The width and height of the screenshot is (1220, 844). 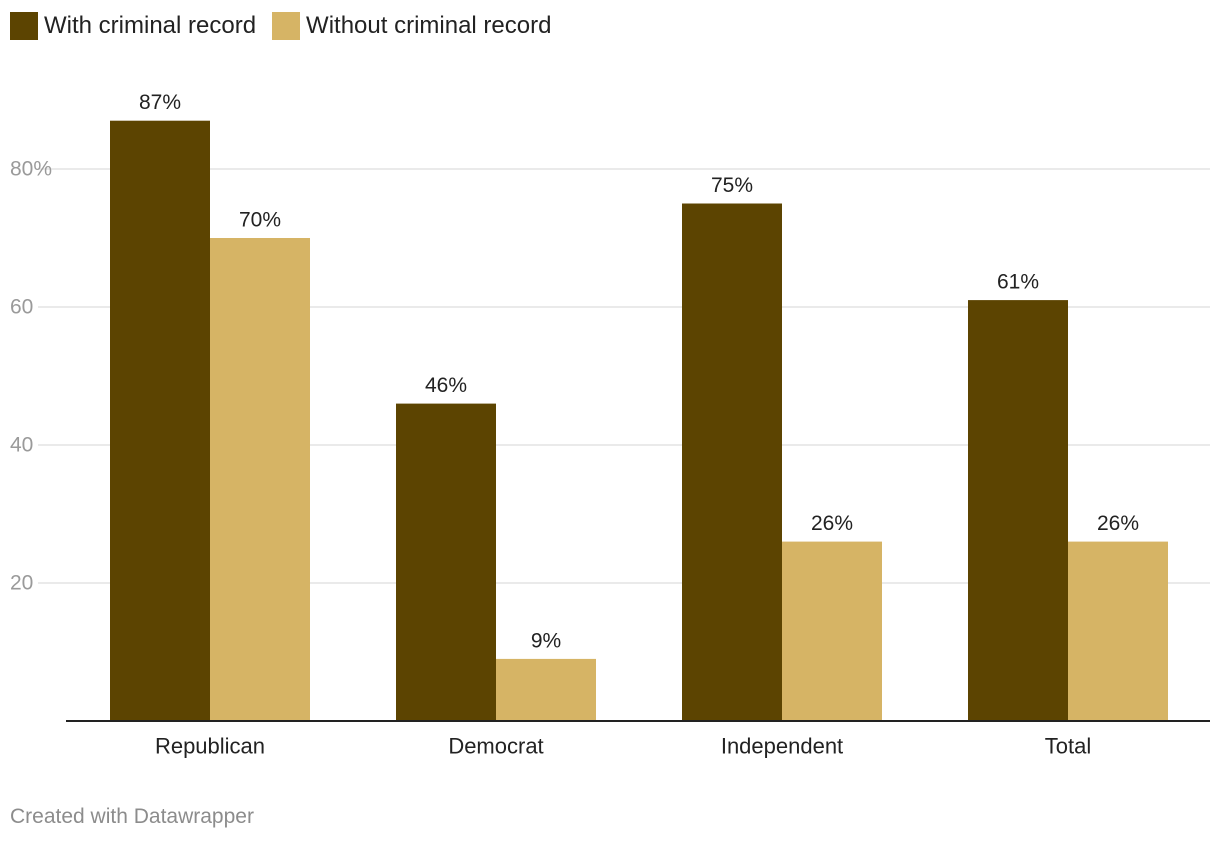 What do you see at coordinates (160, 102) in the screenshot?
I see `value-label-republican-with: 87%` at bounding box center [160, 102].